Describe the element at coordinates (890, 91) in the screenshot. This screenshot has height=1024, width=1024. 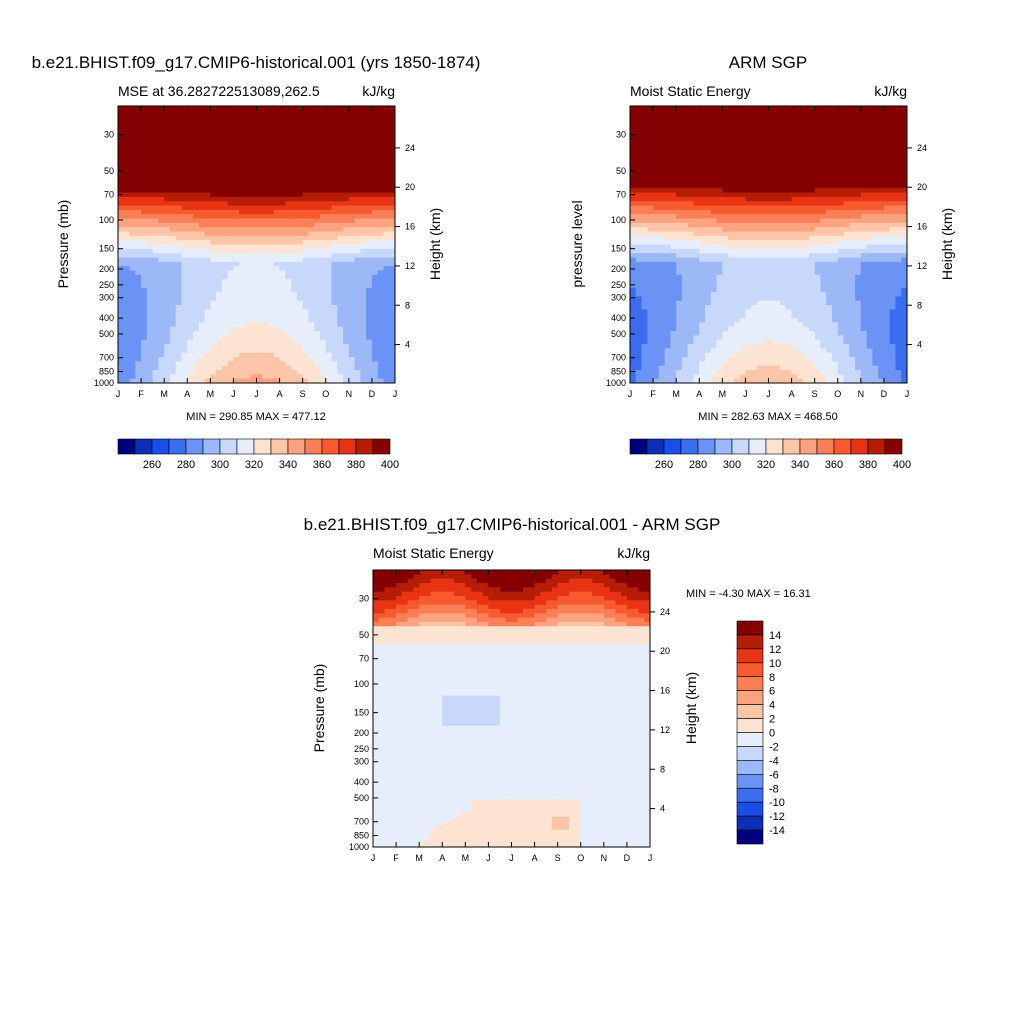
I see `panel-units-label: kJ/kg` at that location.